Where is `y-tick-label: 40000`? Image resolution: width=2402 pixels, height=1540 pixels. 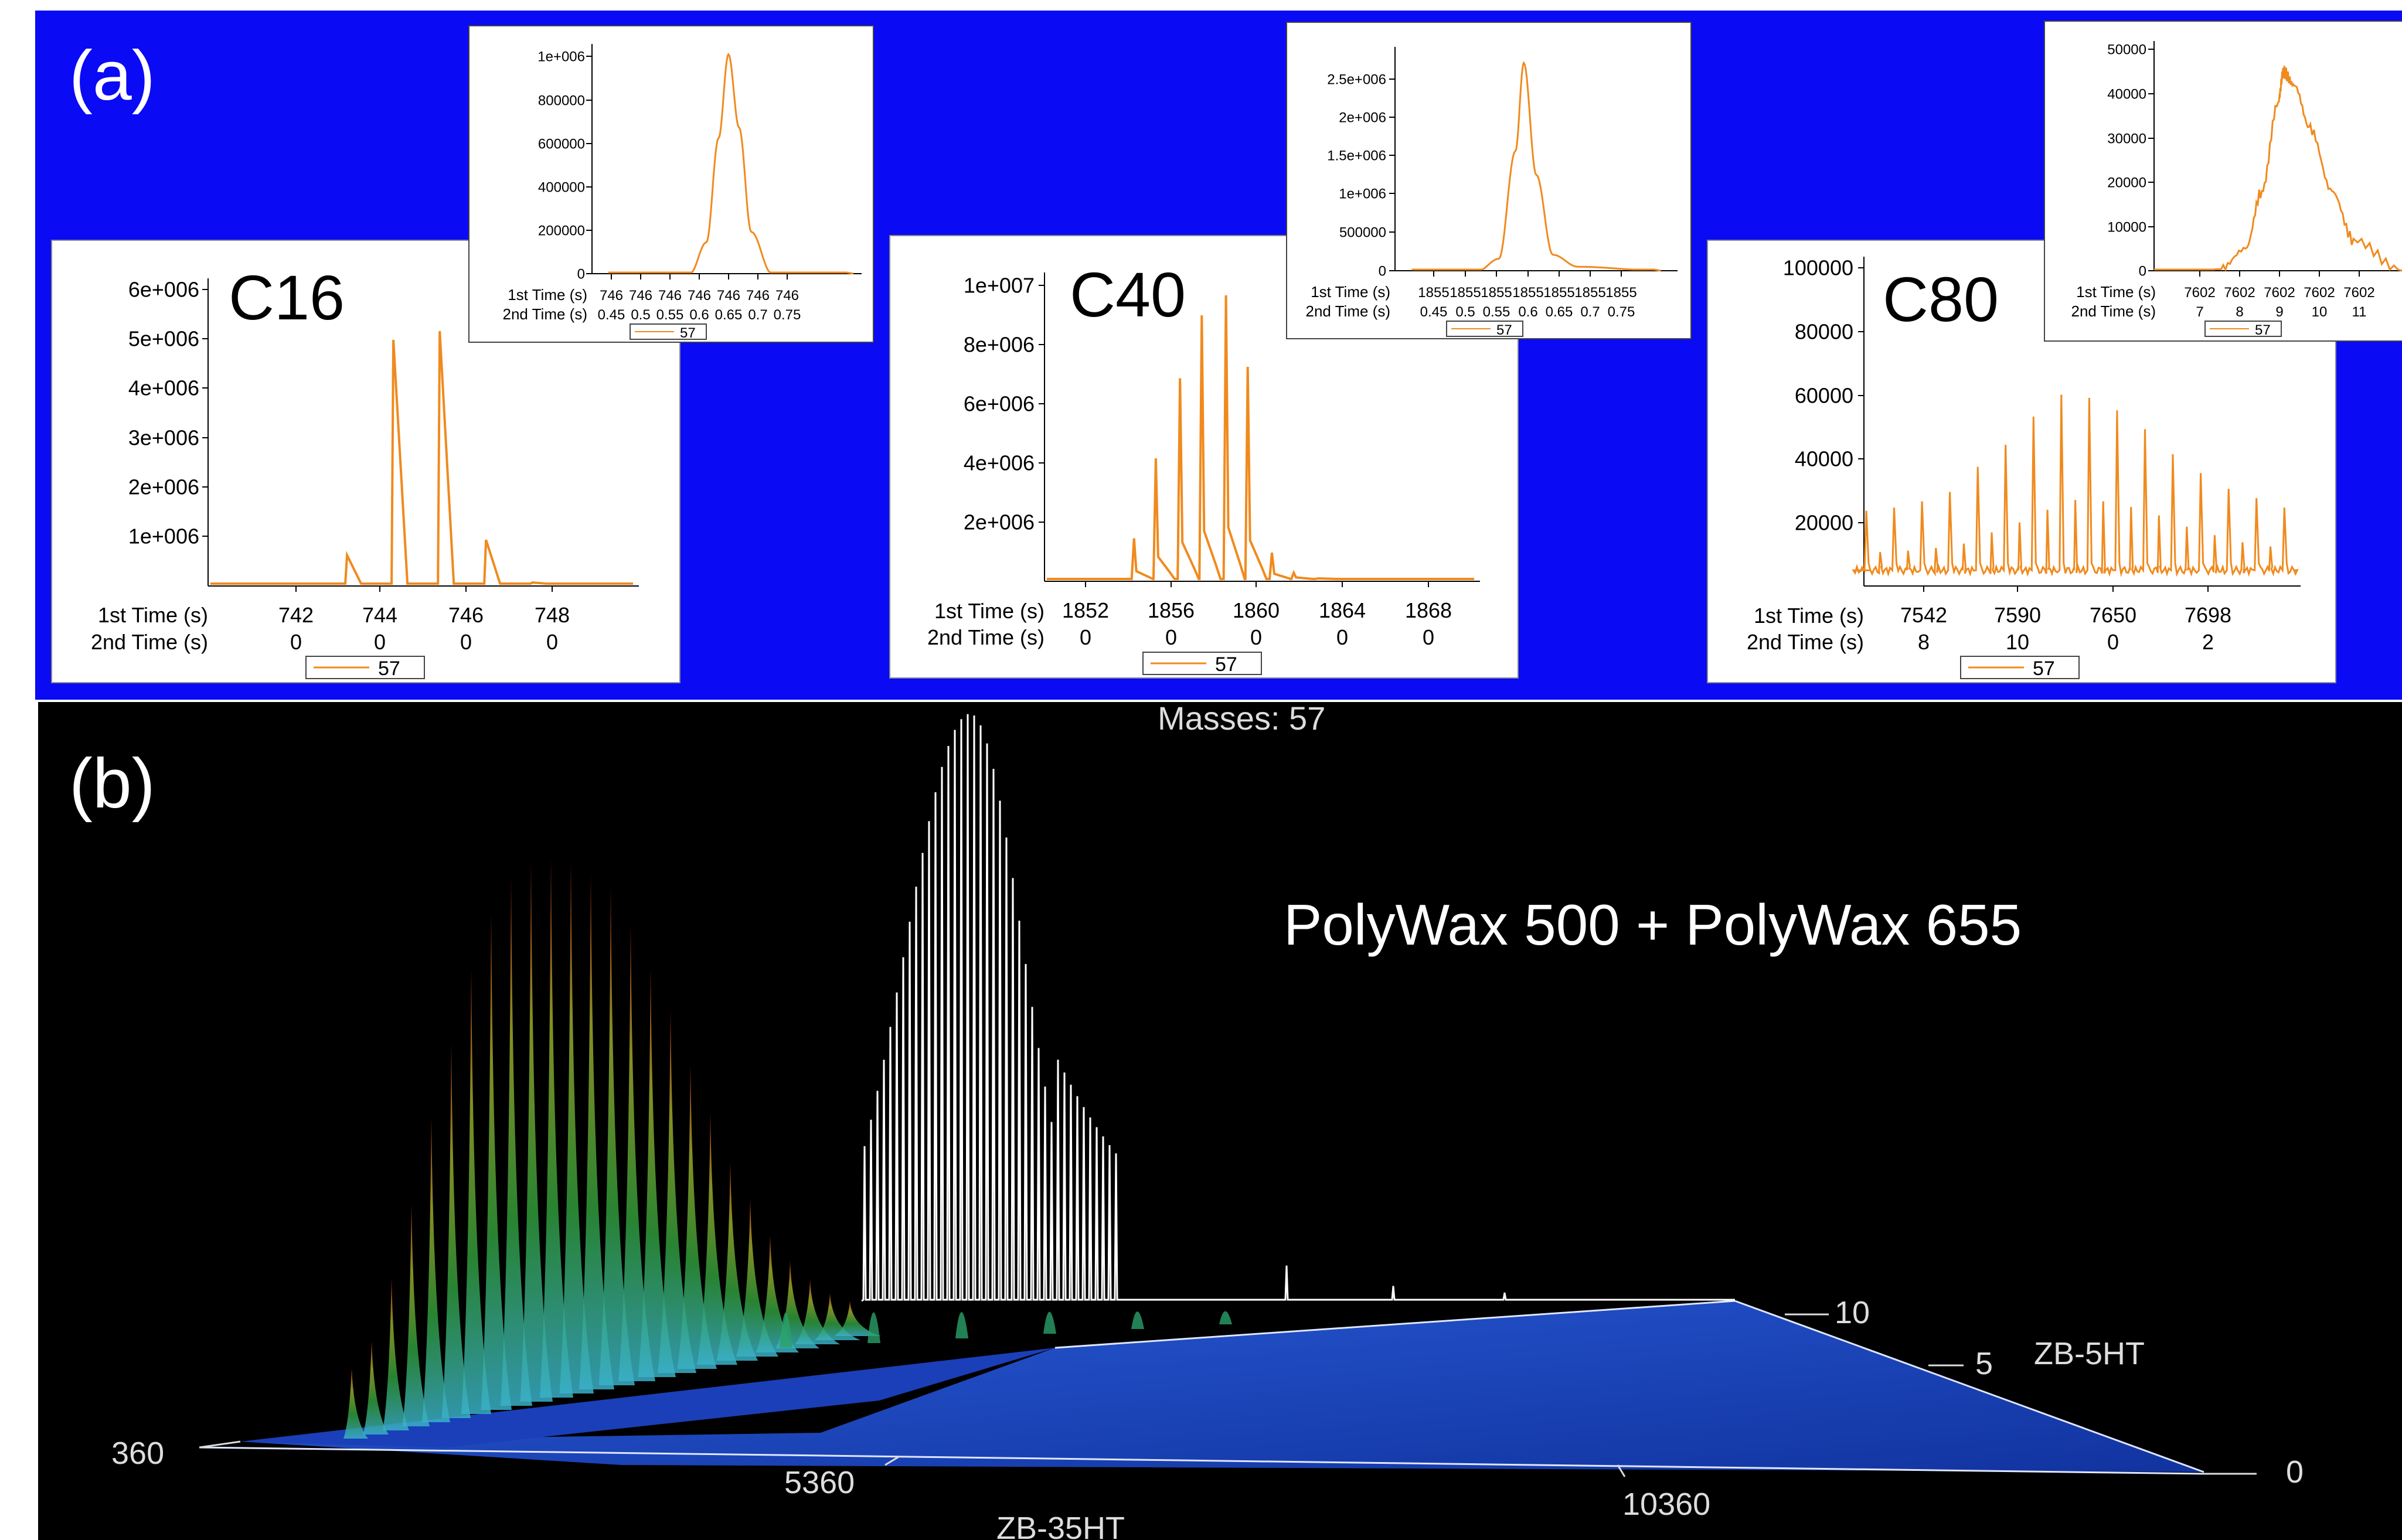
y-tick-label: 40000 is located at coordinates (1824, 459).